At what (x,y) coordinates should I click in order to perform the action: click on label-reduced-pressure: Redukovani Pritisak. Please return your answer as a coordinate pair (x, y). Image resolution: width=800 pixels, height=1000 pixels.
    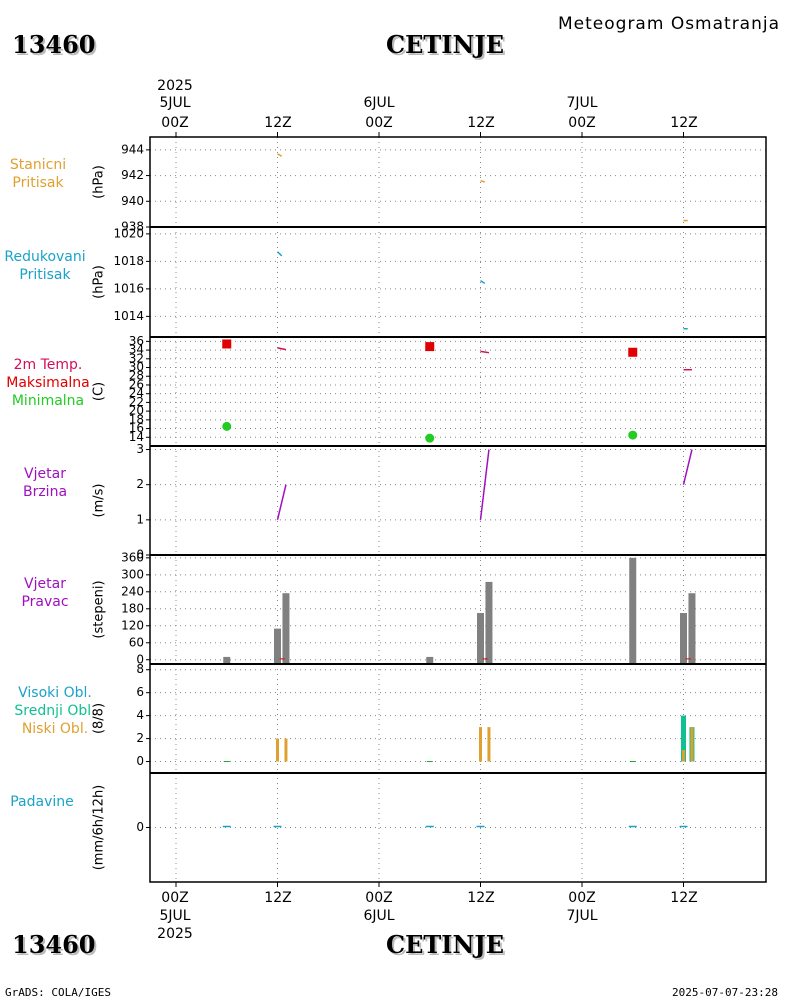
    Looking at the image, I should click on (45, 266).